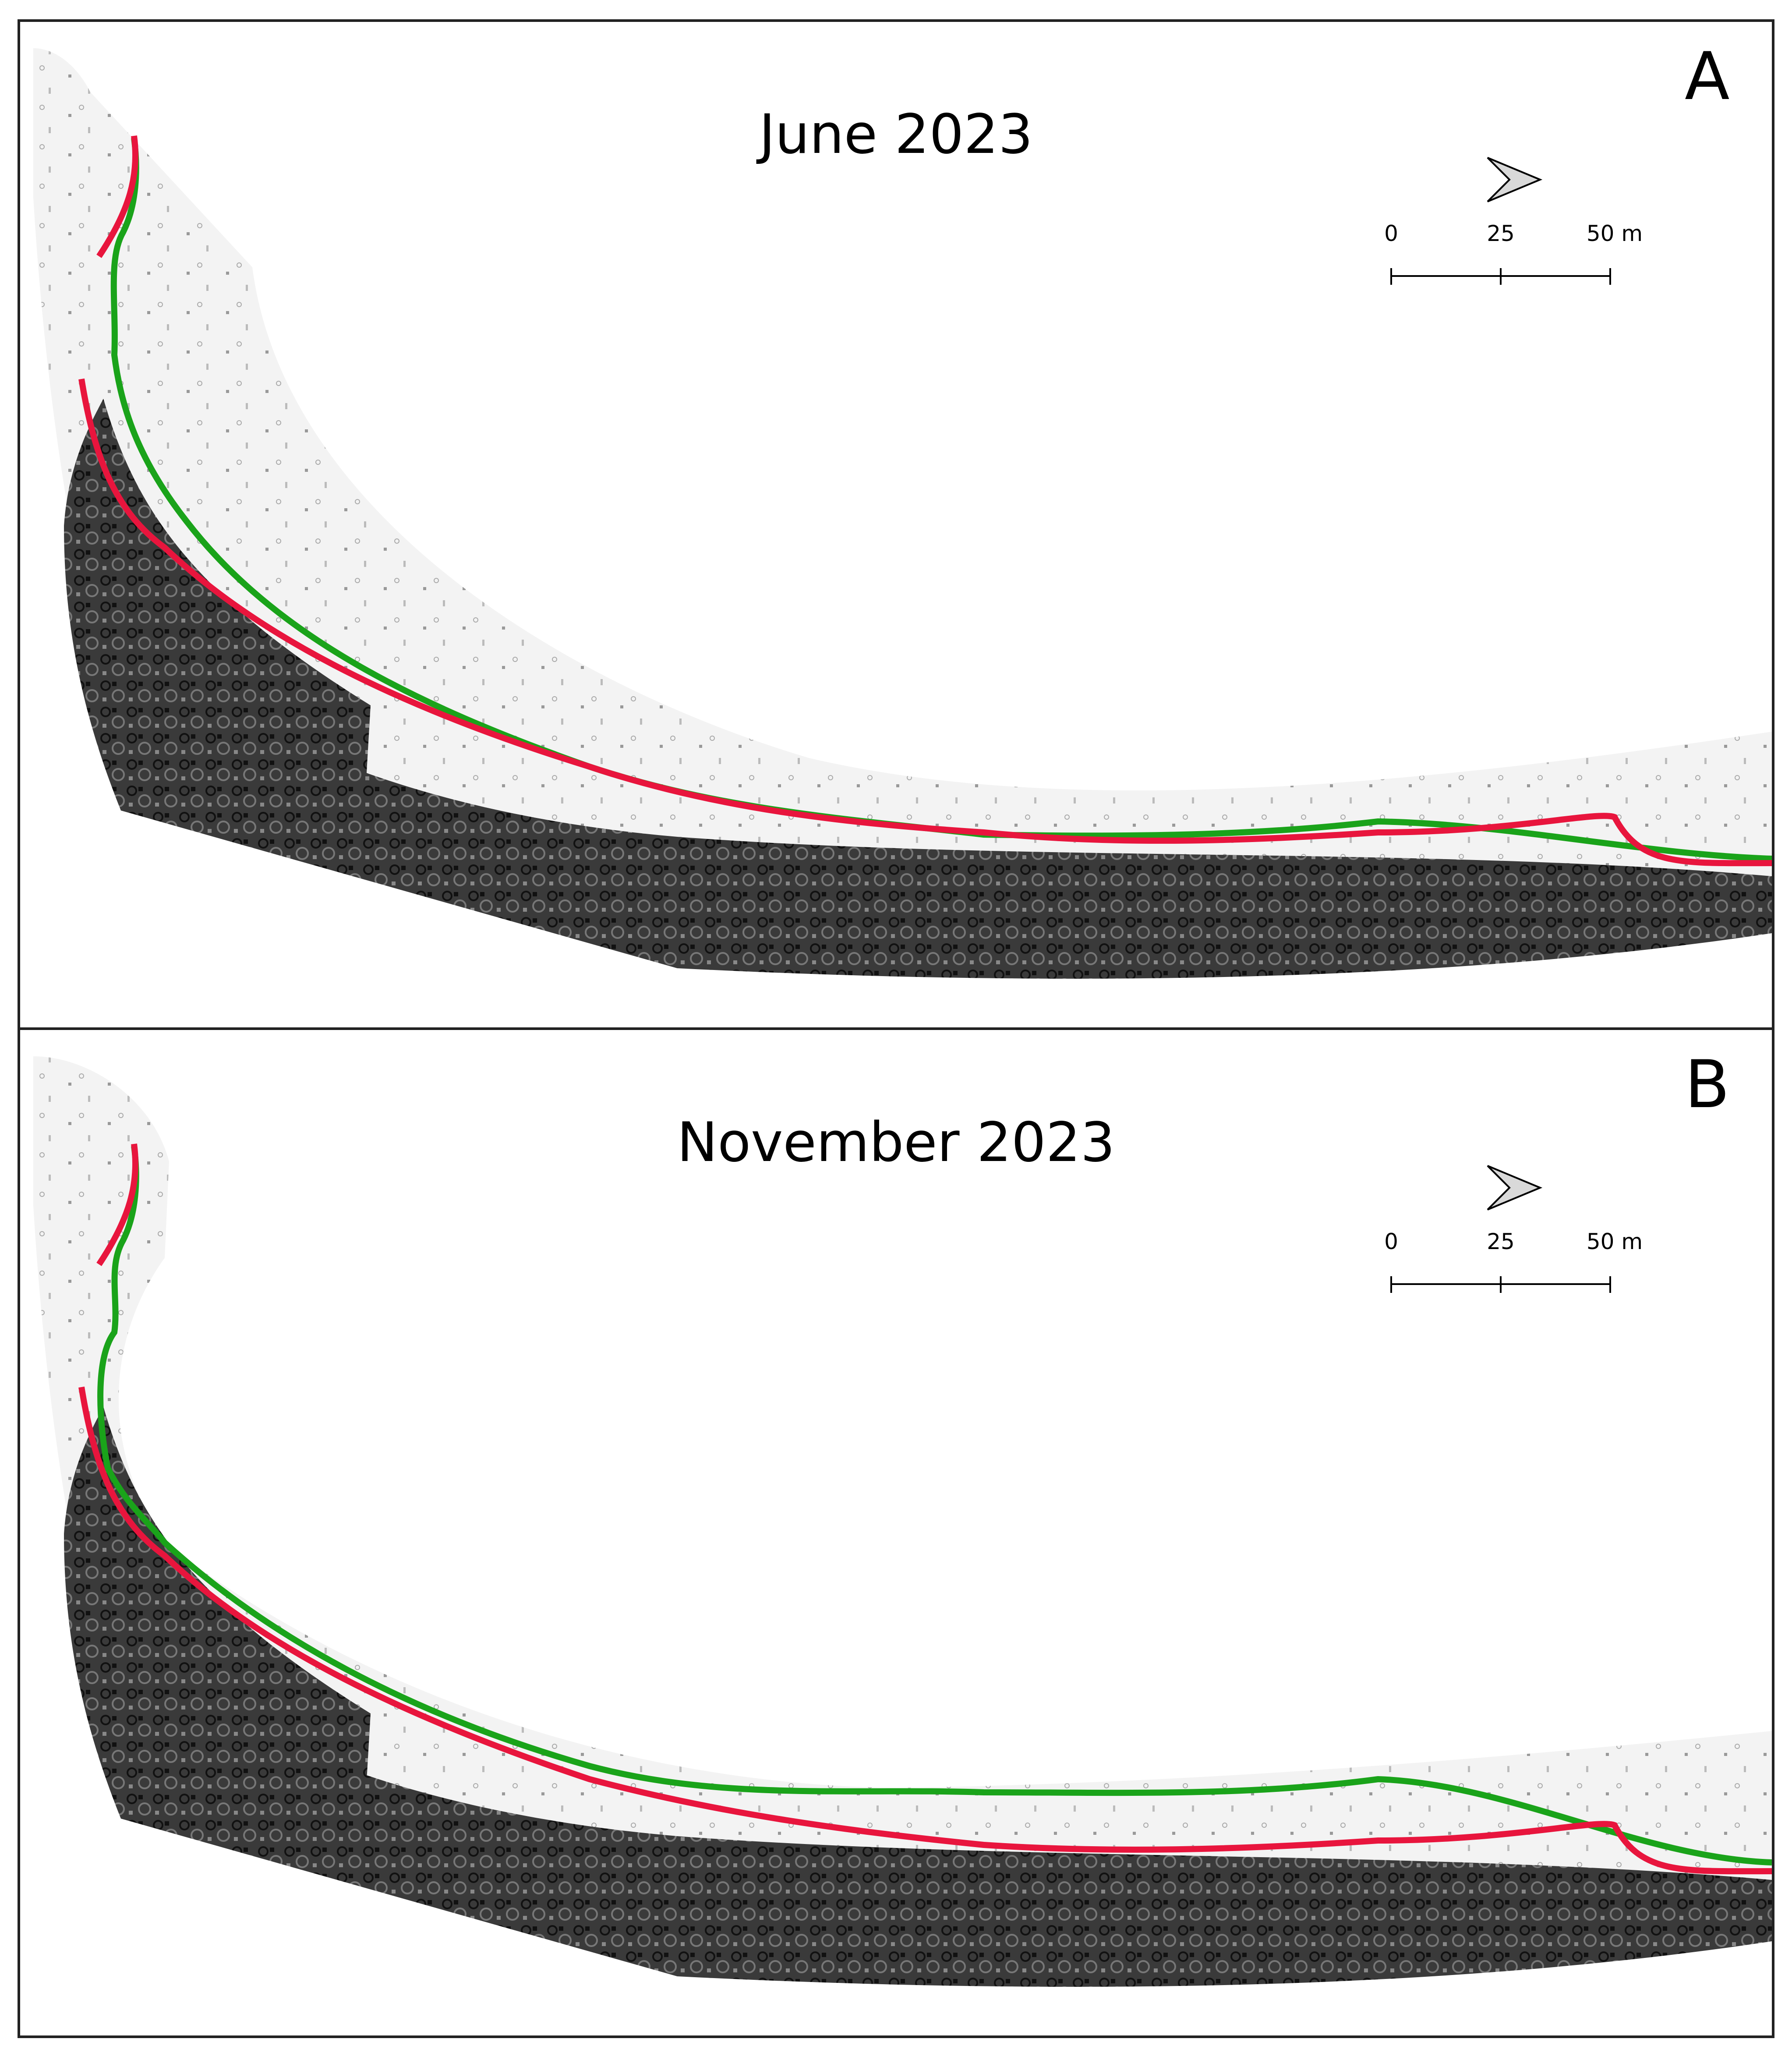  Describe the element at coordinates (1707, 77) in the screenshot. I see `panel-letter: A` at that location.